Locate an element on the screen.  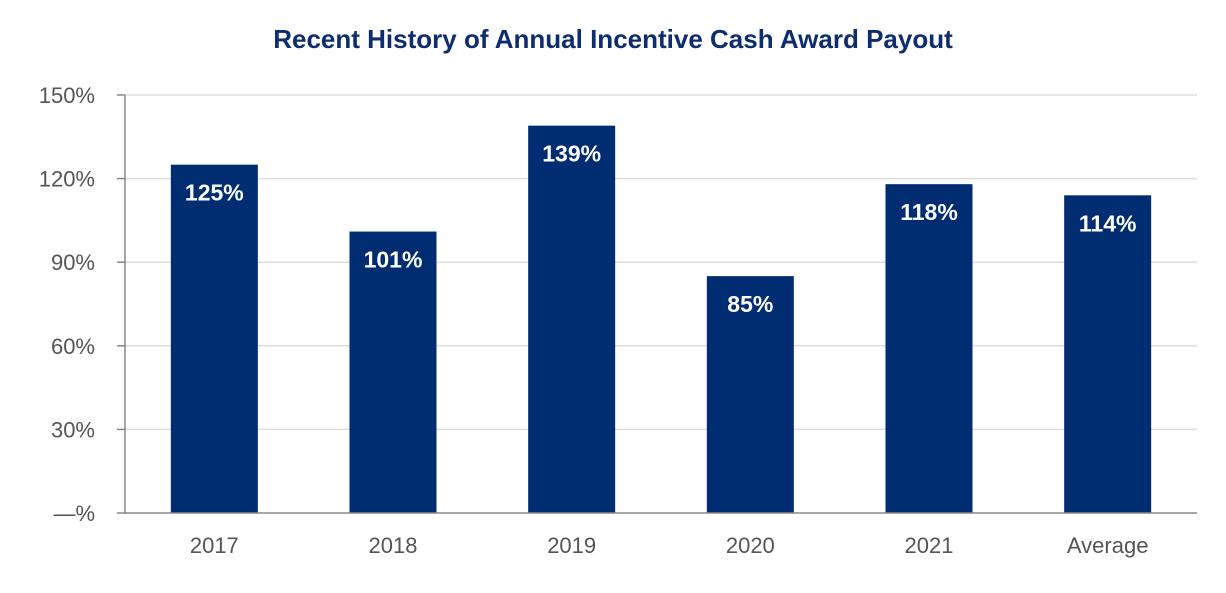
bar-average is located at coordinates (1108, 354).